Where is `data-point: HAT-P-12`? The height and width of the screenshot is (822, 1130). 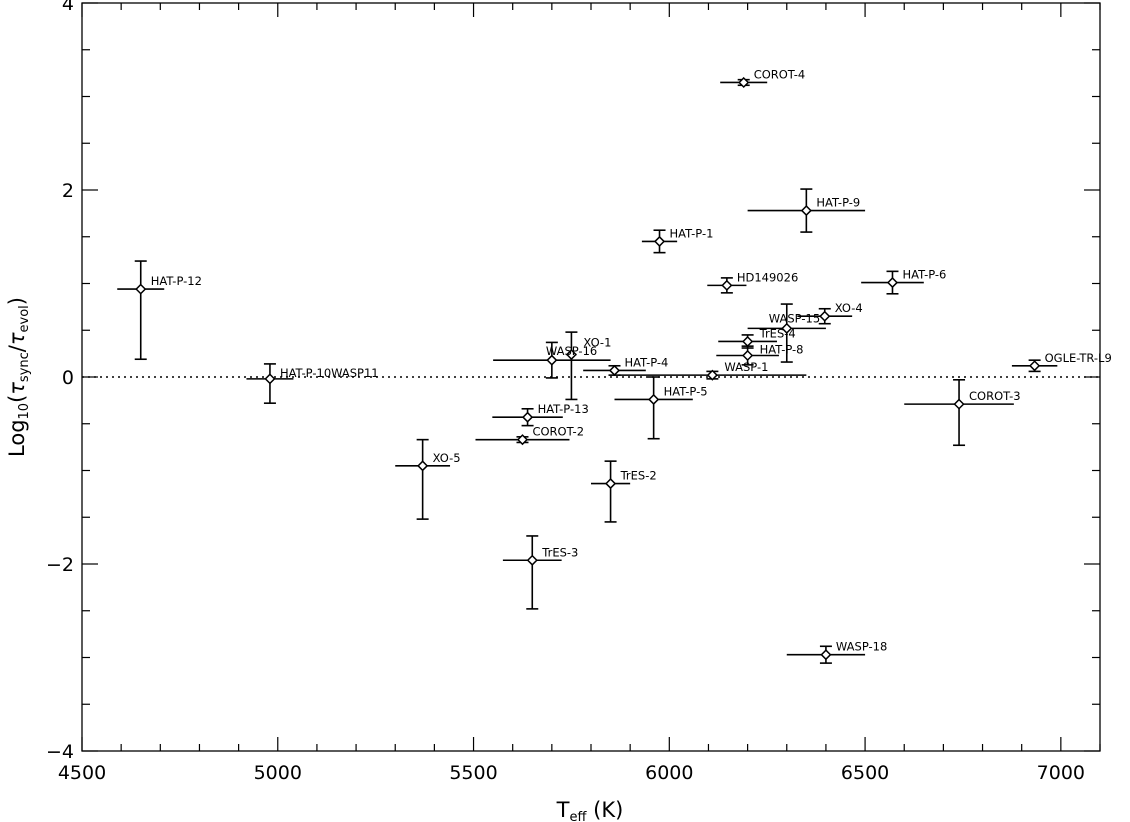 data-point: HAT-P-12 is located at coordinates (159, 310).